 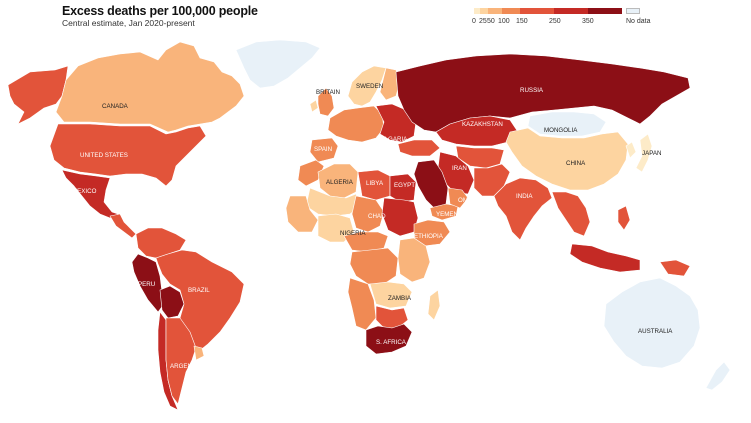 I want to click on region-botswana, so click(x=392, y=317).